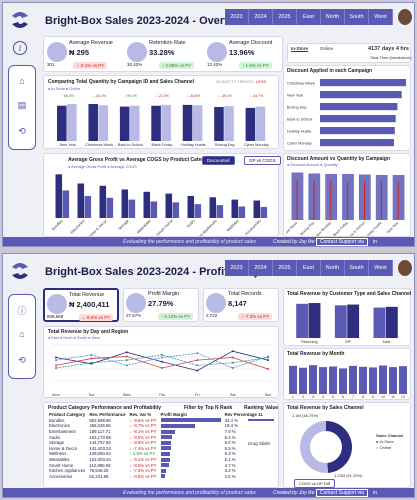 This screenshot has height=500, width=417. I want to click on tab-in-store: In-Store, so click(300, 49).